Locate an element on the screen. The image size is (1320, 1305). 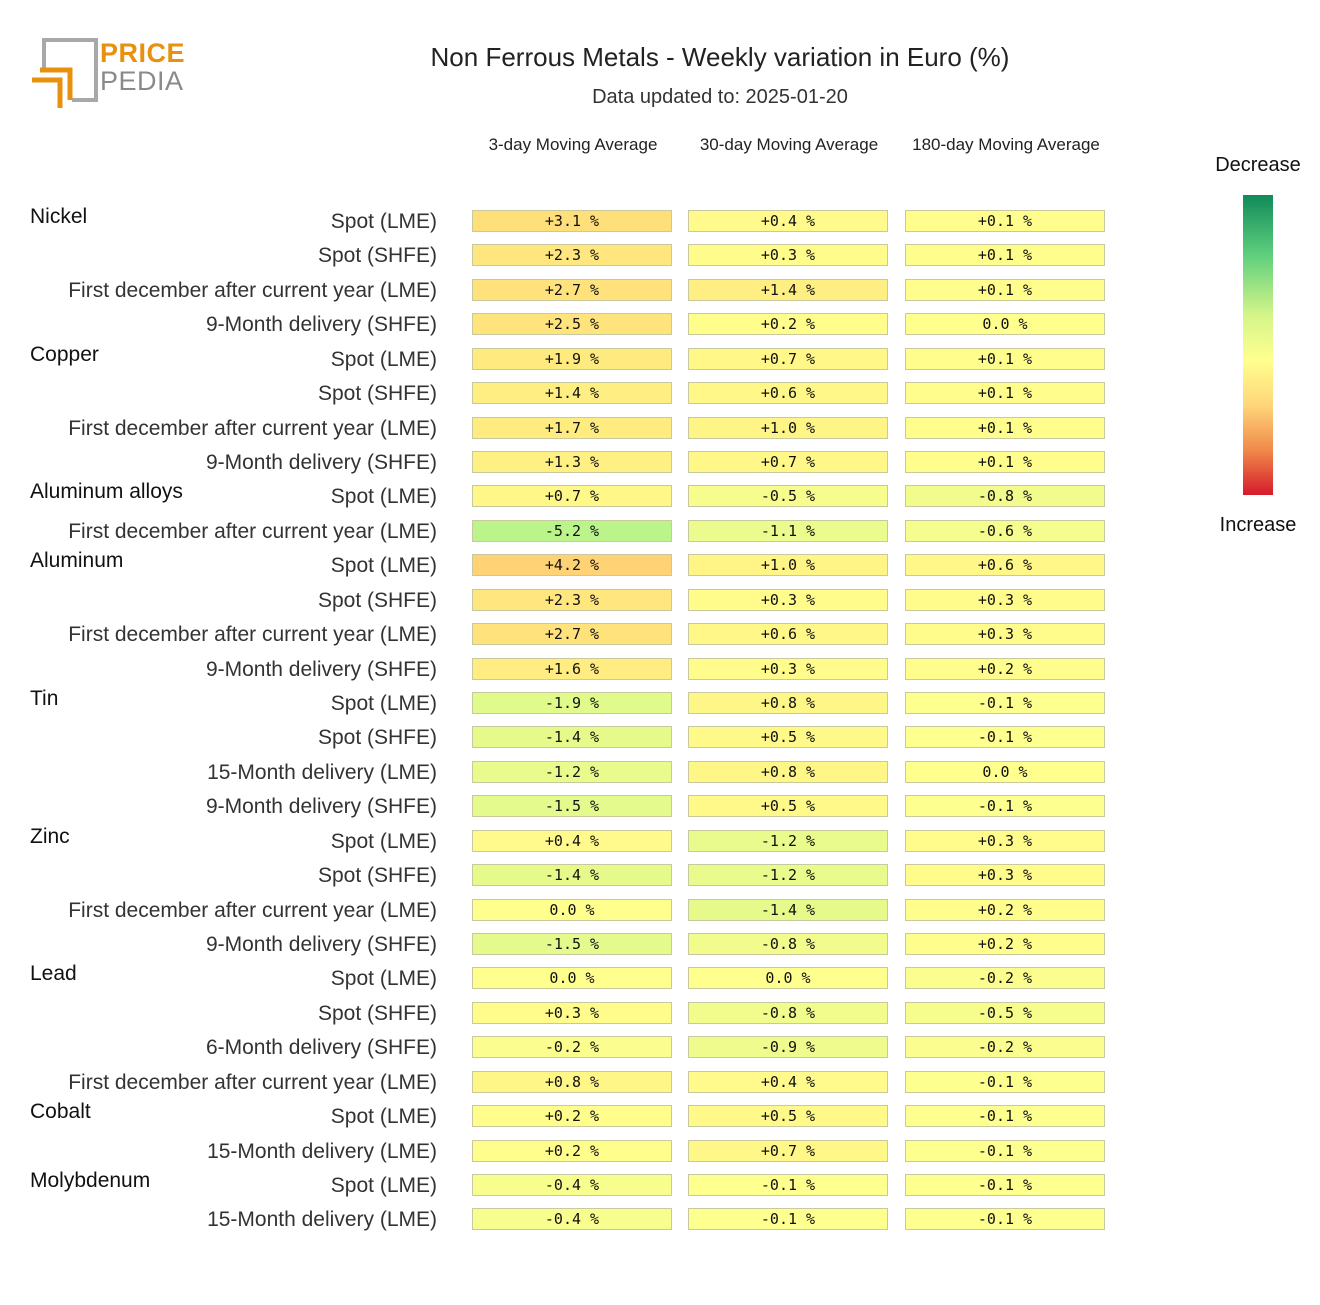
column-header: 180-day Moving Average is located at coordinates (1006, 144).